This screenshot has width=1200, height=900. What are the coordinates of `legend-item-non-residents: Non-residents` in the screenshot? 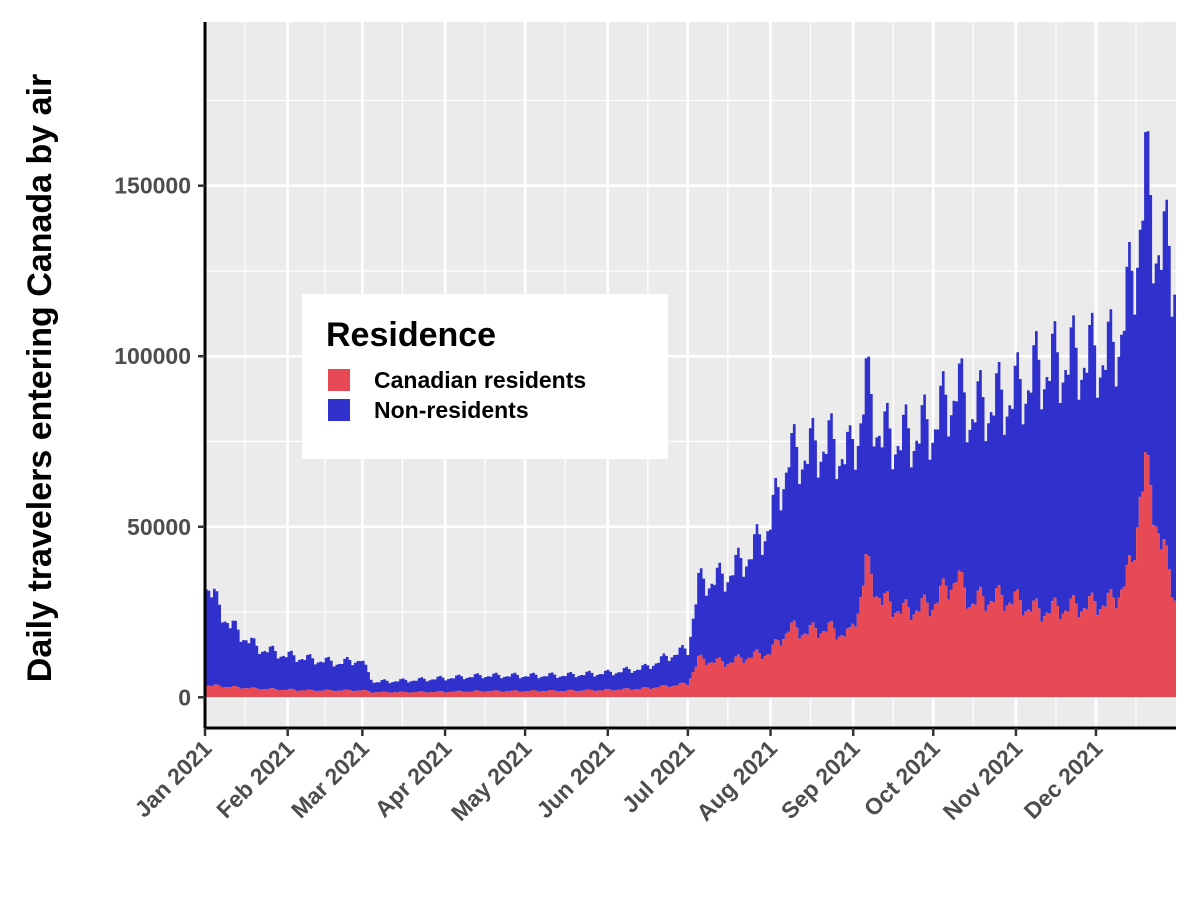 It's located at (497, 410).